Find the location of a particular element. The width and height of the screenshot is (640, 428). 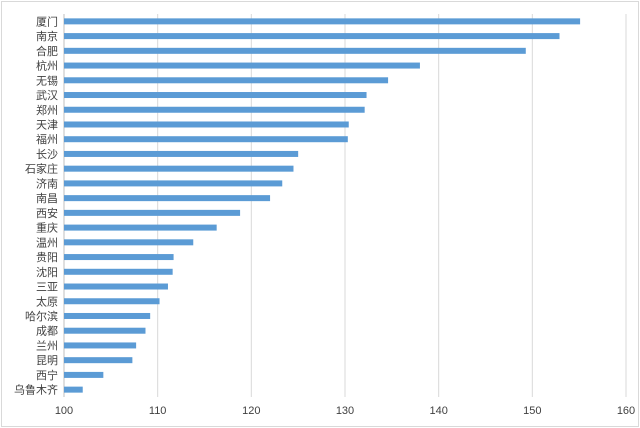

category-label: 温州 is located at coordinates (47, 242).